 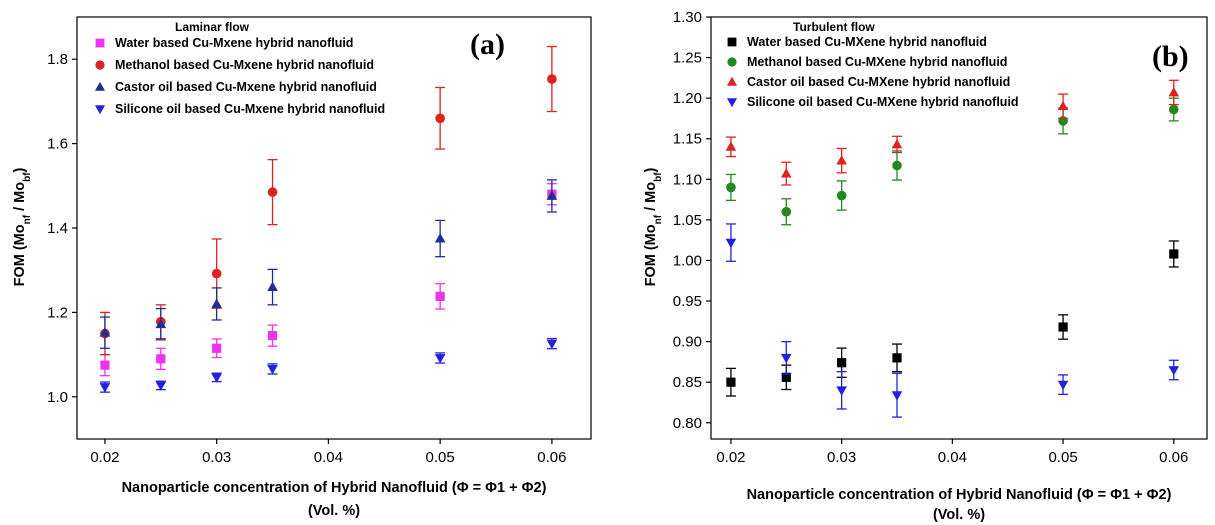 What do you see at coordinates (57, 228) in the screenshot?
I see `y-tick-label: 1.4` at bounding box center [57, 228].